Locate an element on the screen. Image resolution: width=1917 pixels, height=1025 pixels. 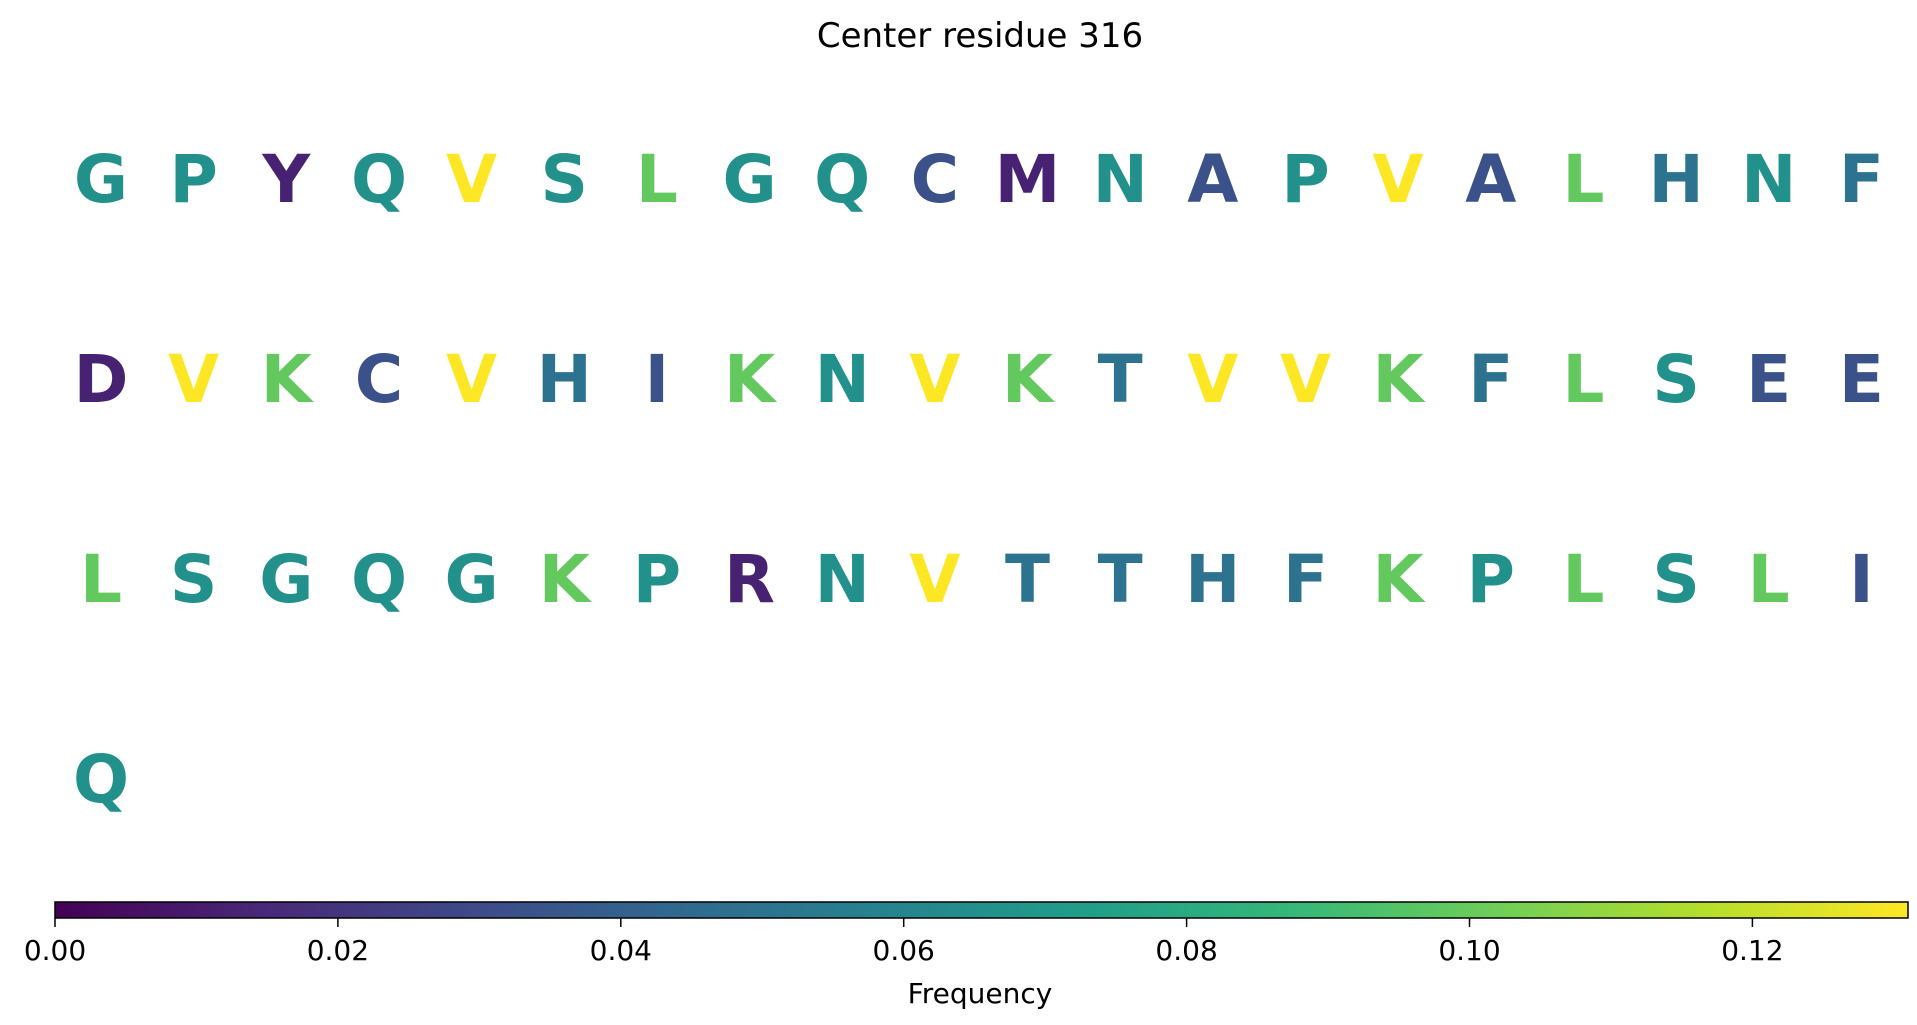
residue-letter: D is located at coordinates (101, 379).